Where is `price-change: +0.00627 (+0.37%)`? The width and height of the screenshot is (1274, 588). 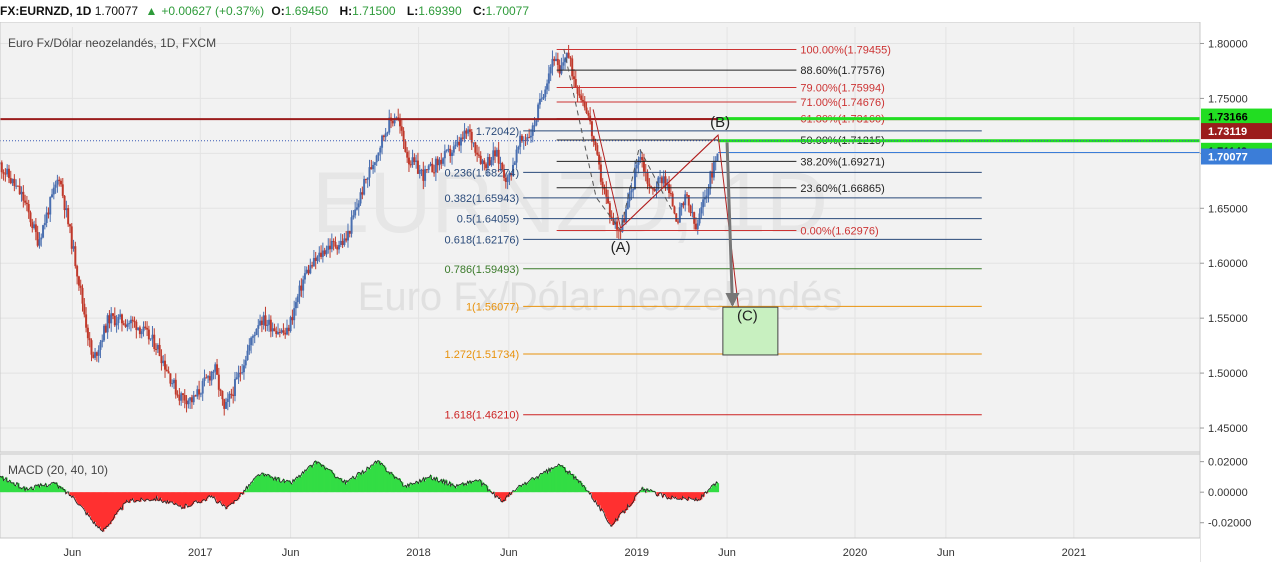
price-change: +0.00627 (+0.37%) is located at coordinates (213, 11).